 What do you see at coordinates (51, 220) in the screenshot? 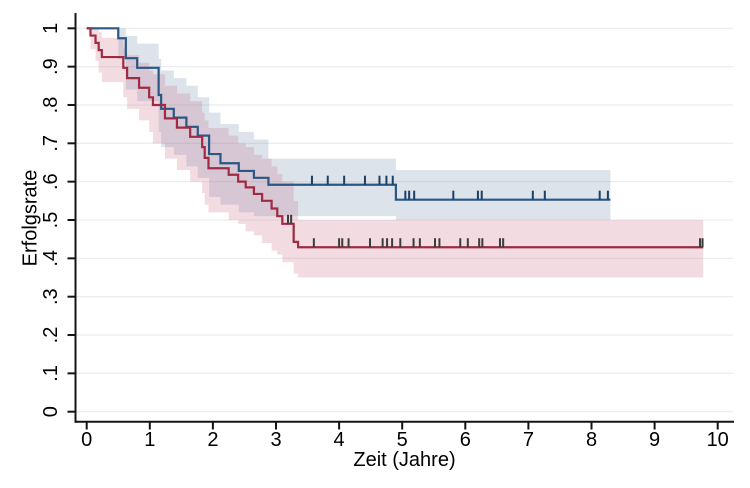
I see `y-tick-label: .5` at bounding box center [51, 220].